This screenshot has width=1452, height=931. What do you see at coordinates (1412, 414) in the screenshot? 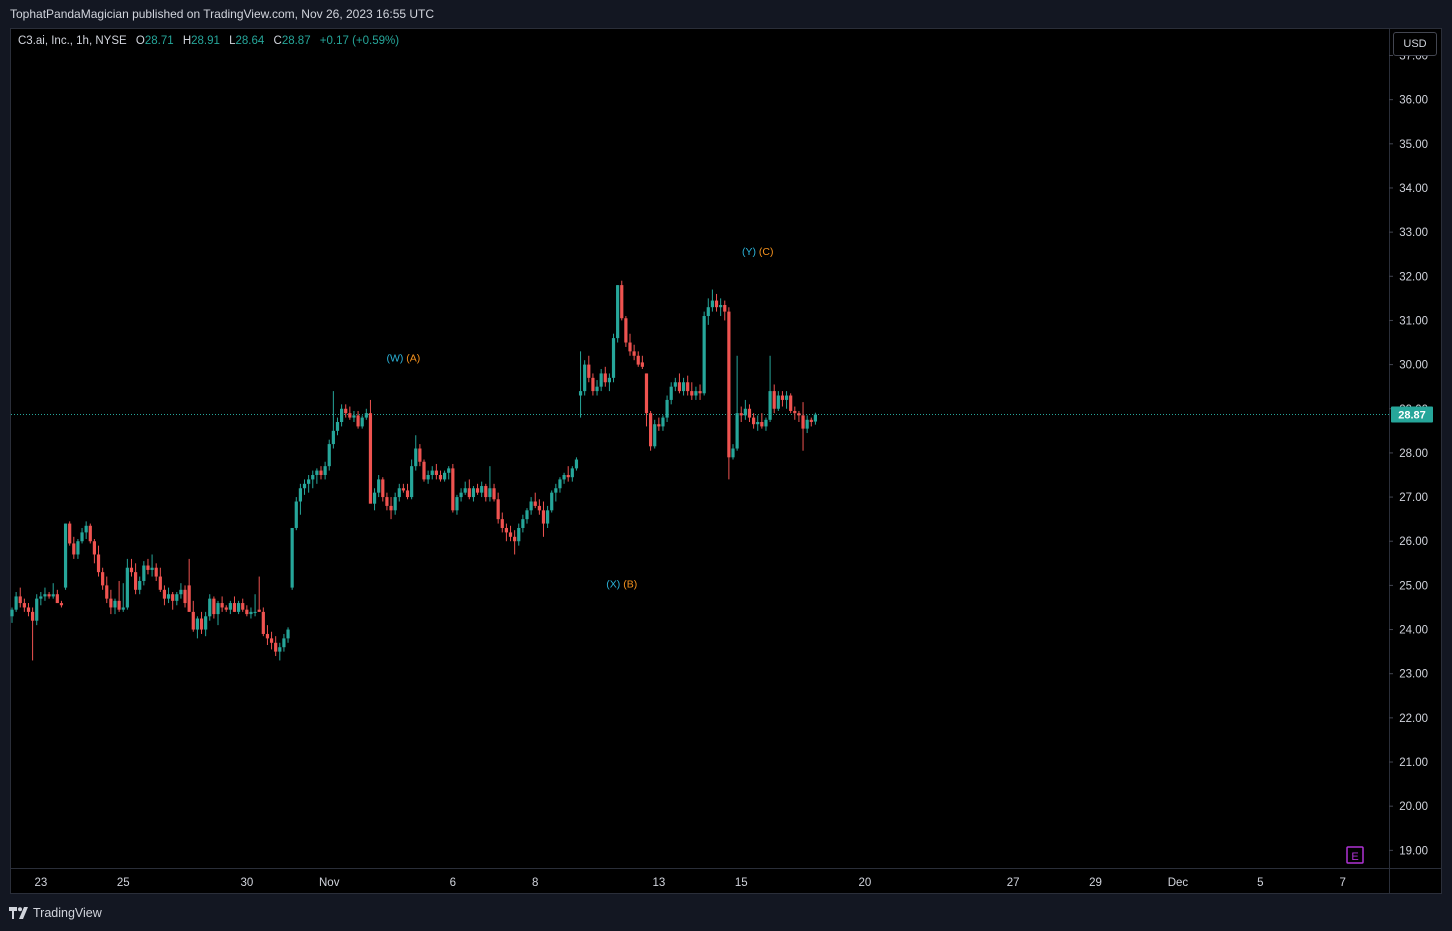
I see `current-price-tag: 28.87` at bounding box center [1412, 414].